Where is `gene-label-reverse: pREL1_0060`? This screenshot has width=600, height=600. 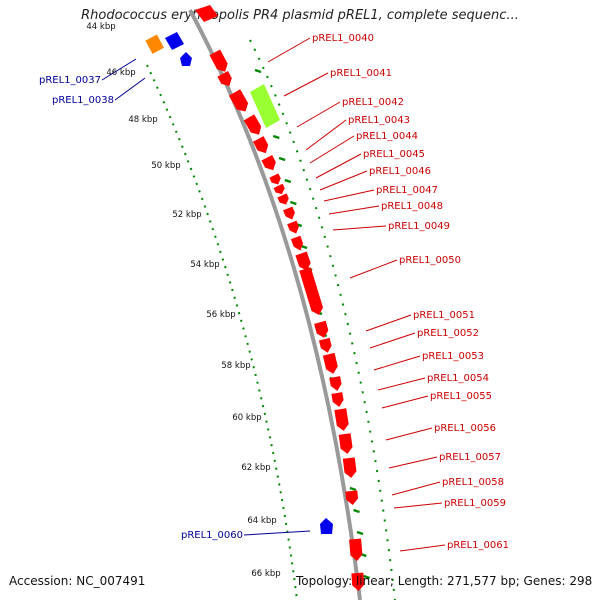 gene-label-reverse: pREL1_0060 is located at coordinates (212, 535).